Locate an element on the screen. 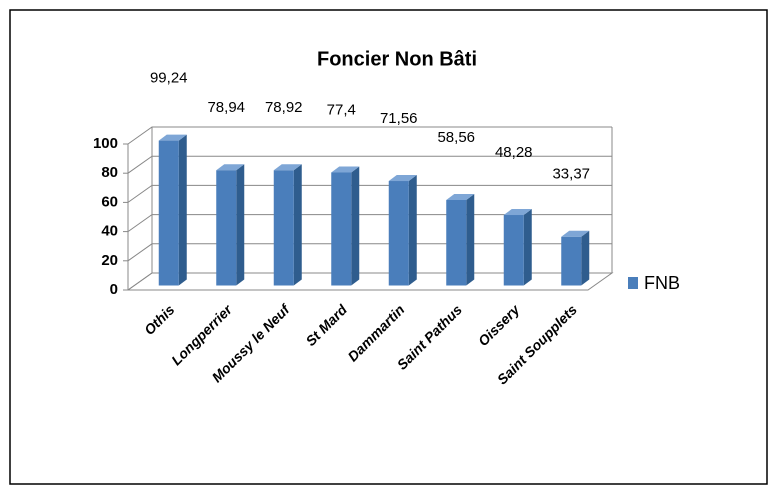 The width and height of the screenshot is (777, 495). floor is located at coordinates (370, 281).